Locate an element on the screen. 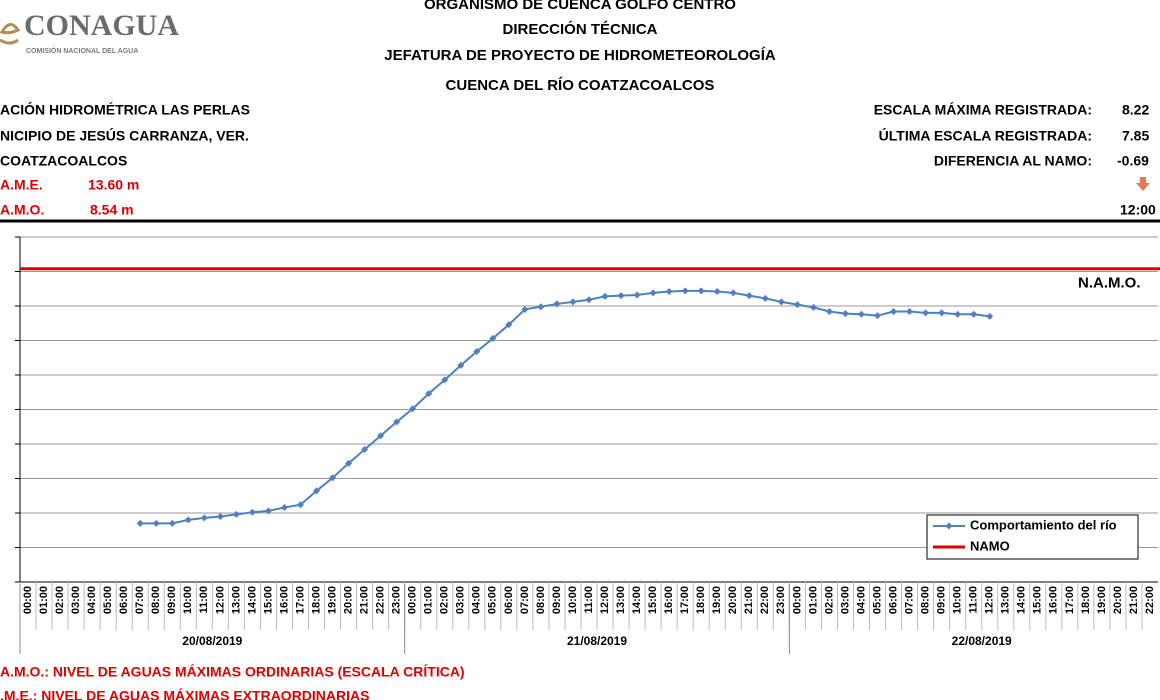 The width and height of the screenshot is (1160, 700). x-tick-label: 12:00 is located at coordinates (990, 600).